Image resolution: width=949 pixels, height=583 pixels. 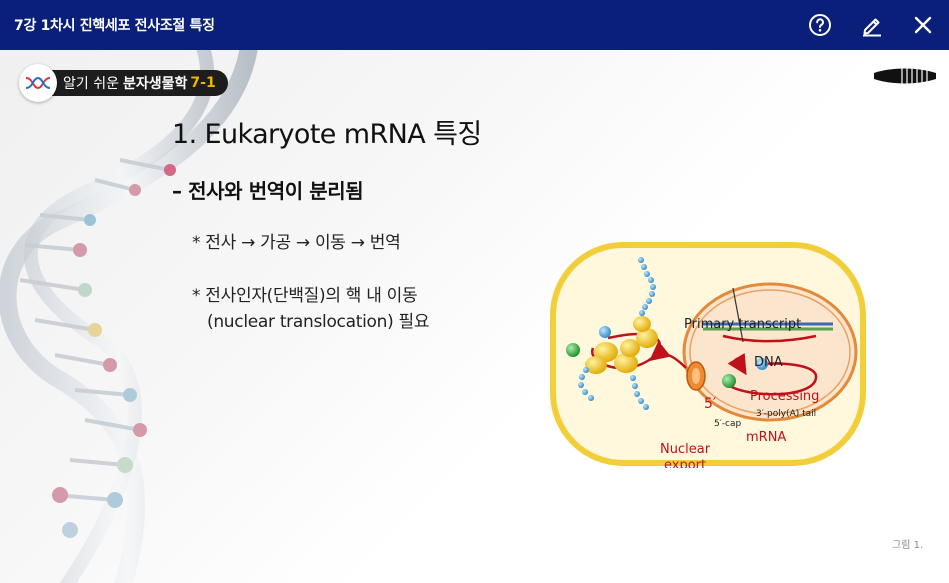 I want to click on close-button, so click(x=923, y=25).